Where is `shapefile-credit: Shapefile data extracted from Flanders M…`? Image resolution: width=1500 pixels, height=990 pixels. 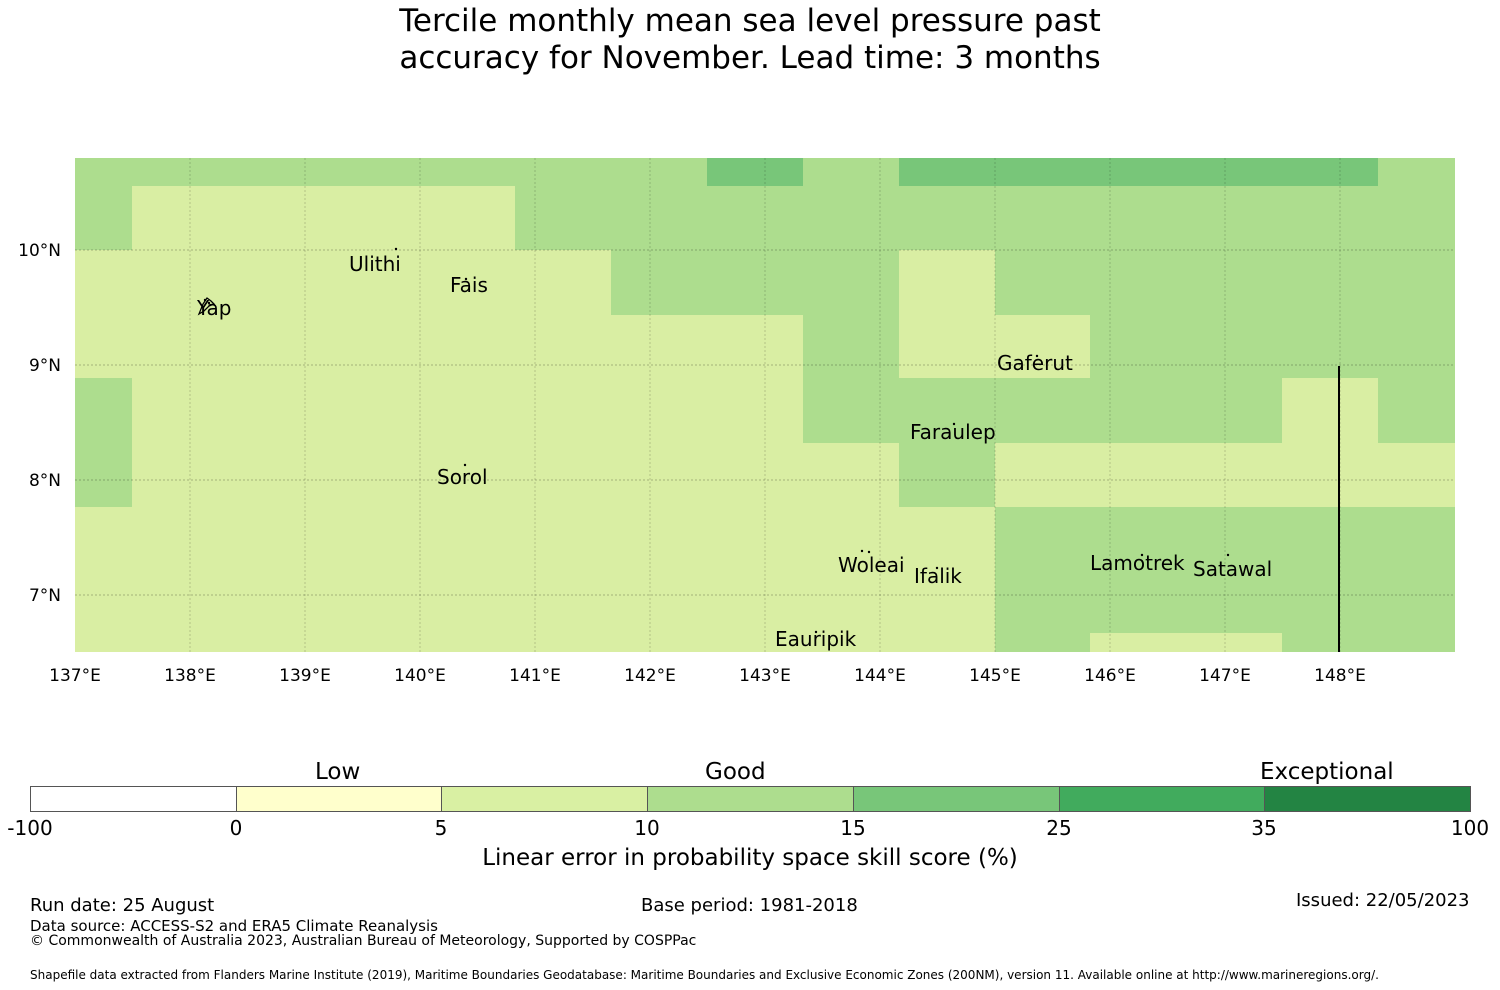 shapefile-credit: Shapefile data extracted from Flanders M… is located at coordinates (704, 975).